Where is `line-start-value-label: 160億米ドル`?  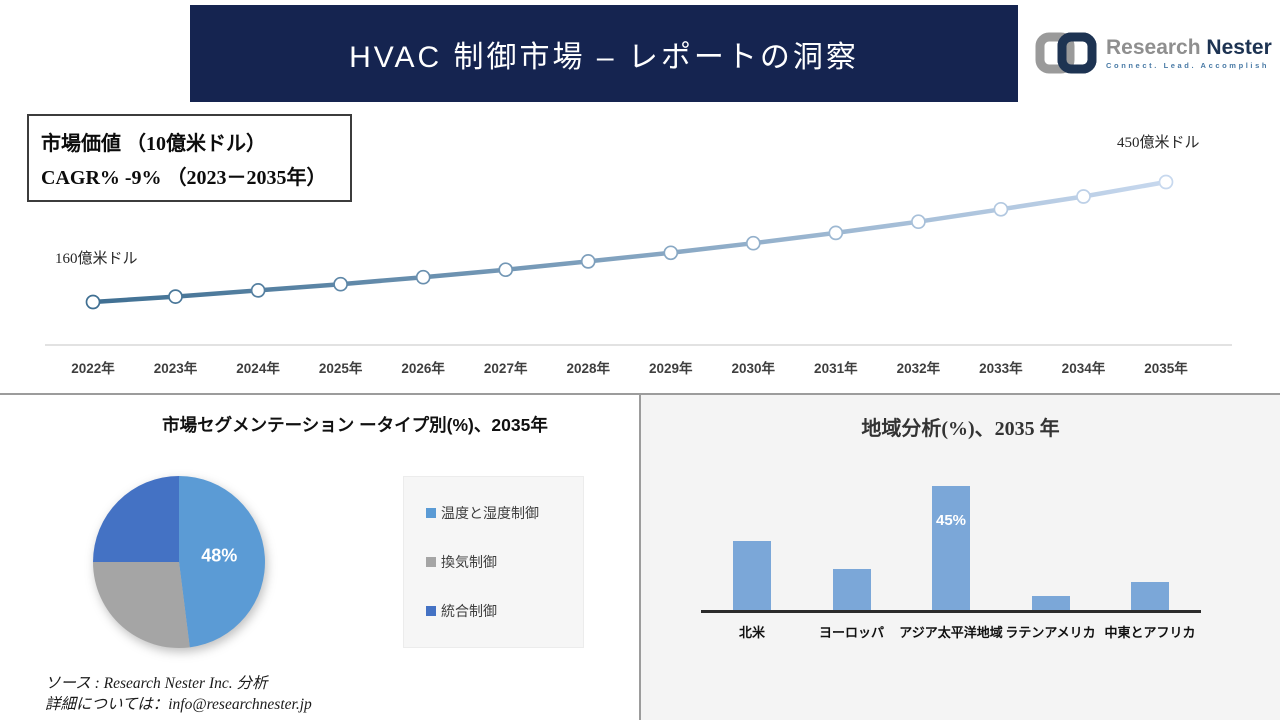
line-start-value-label: 160億米ドル is located at coordinates (96, 259).